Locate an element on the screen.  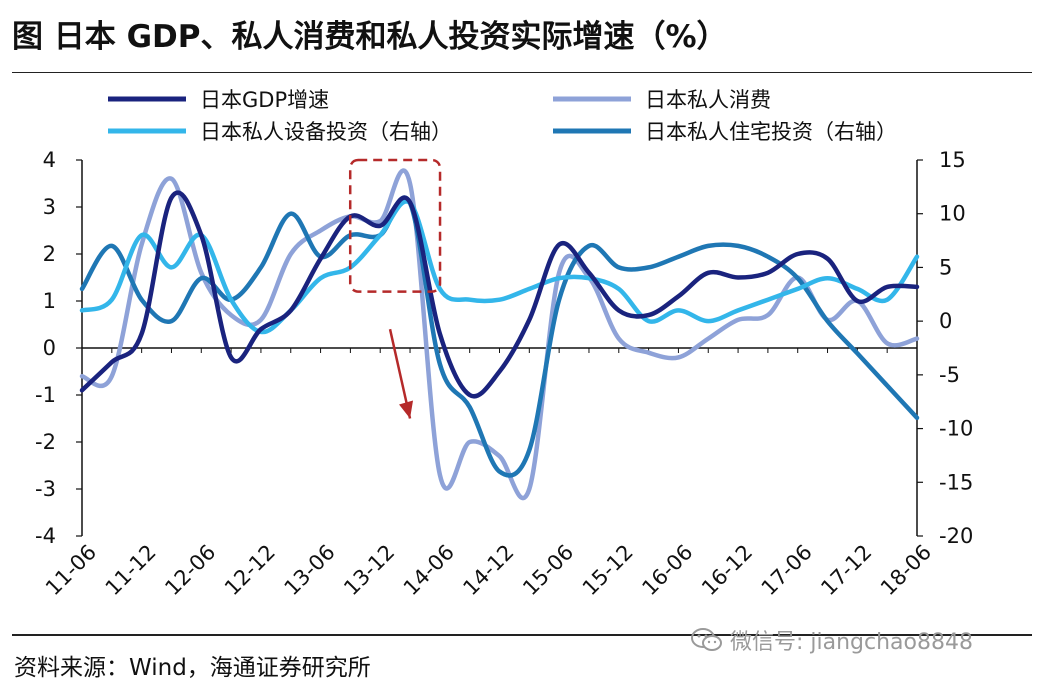
x-tick-label: 11-12 is located at coordinates (131, 570).